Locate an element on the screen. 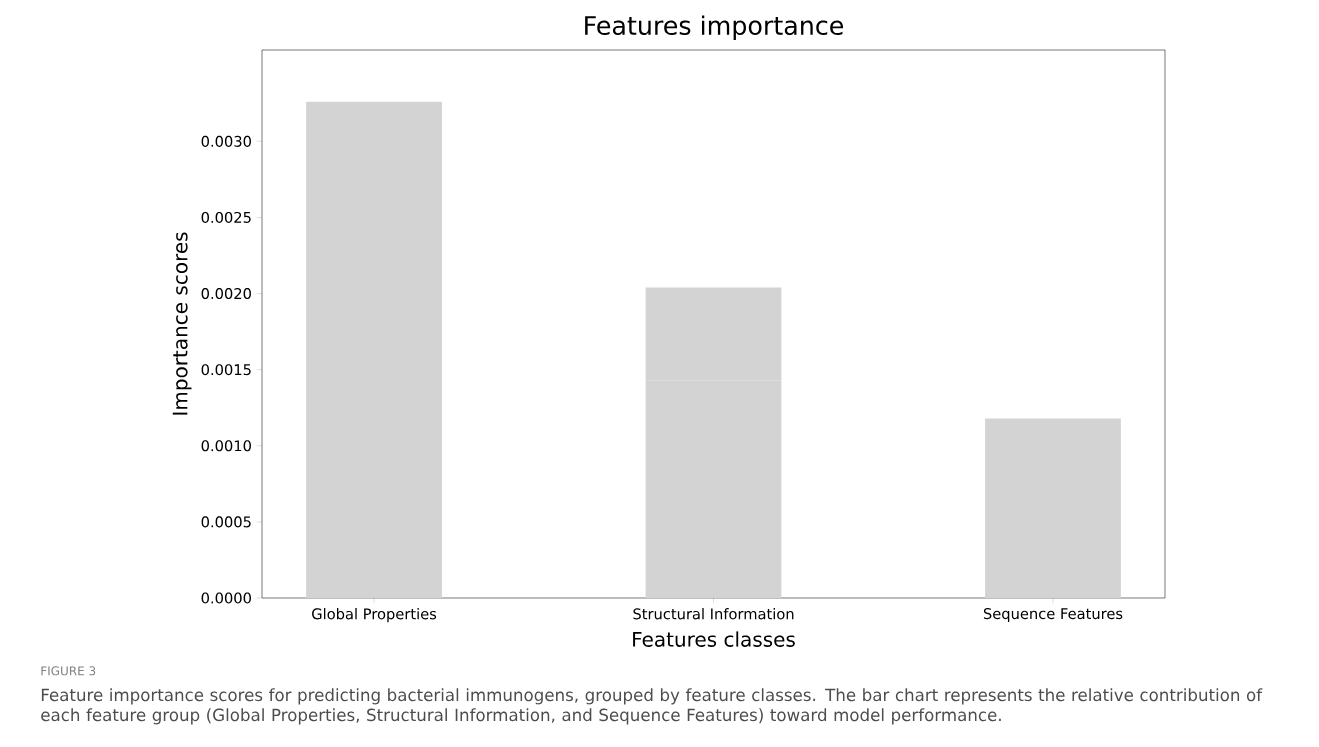  y-tick-label: 0.0005 is located at coordinates (226, 522).